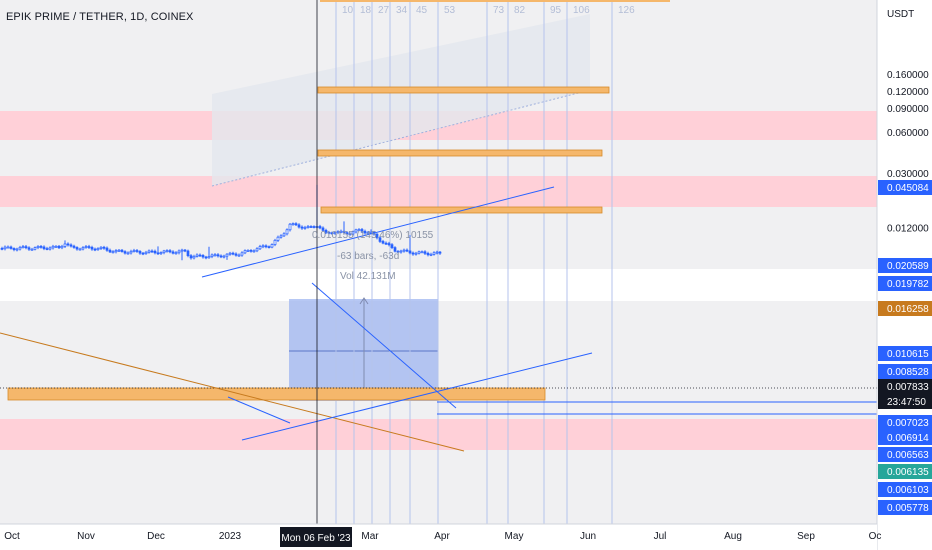  Describe the element at coordinates (875, 536) in the screenshot. I see `time-axis-tick: Oc` at that location.